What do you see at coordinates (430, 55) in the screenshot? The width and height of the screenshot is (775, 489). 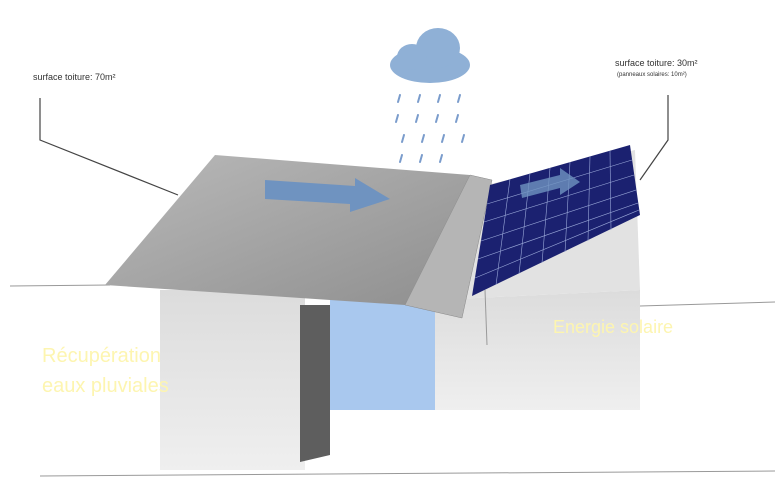 I see `cloud` at bounding box center [430, 55].